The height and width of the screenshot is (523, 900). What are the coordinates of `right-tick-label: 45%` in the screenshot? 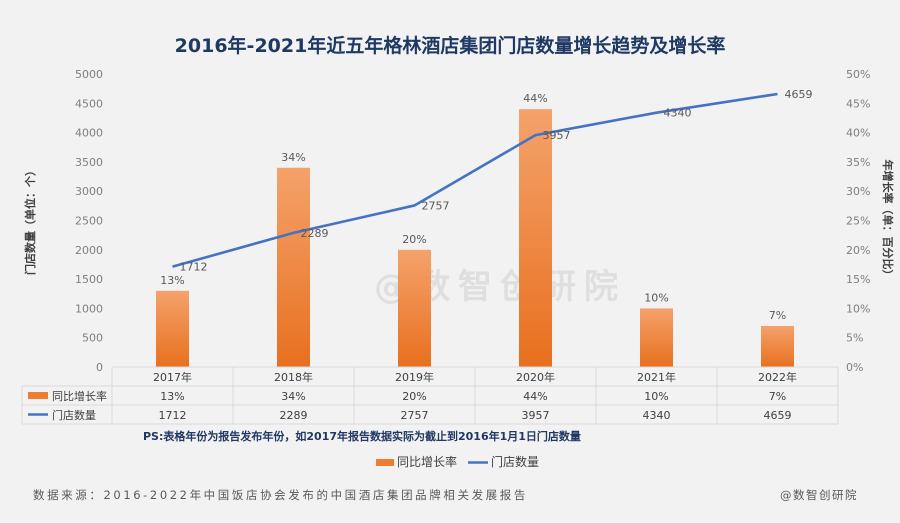 It's located at (858, 103).